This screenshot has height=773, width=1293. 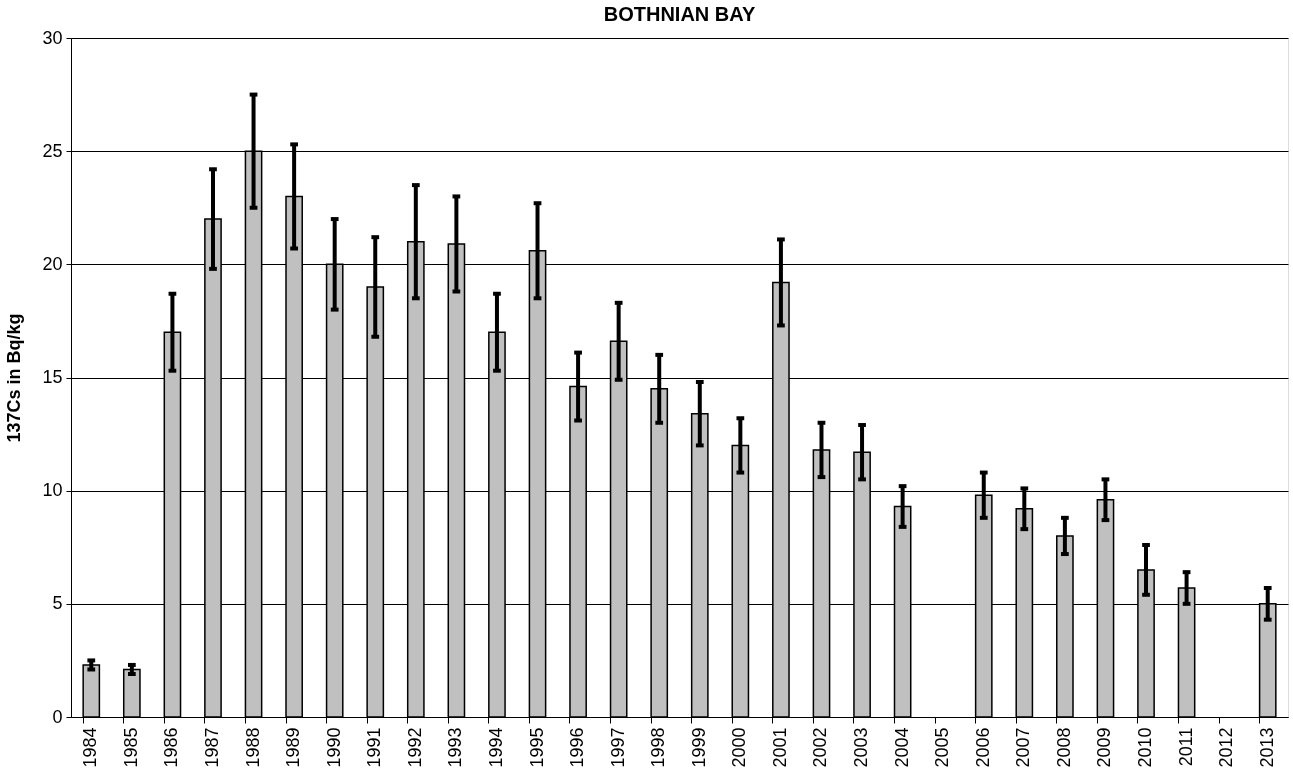 I want to click on x-tick-label: 1989, so click(x=293, y=747).